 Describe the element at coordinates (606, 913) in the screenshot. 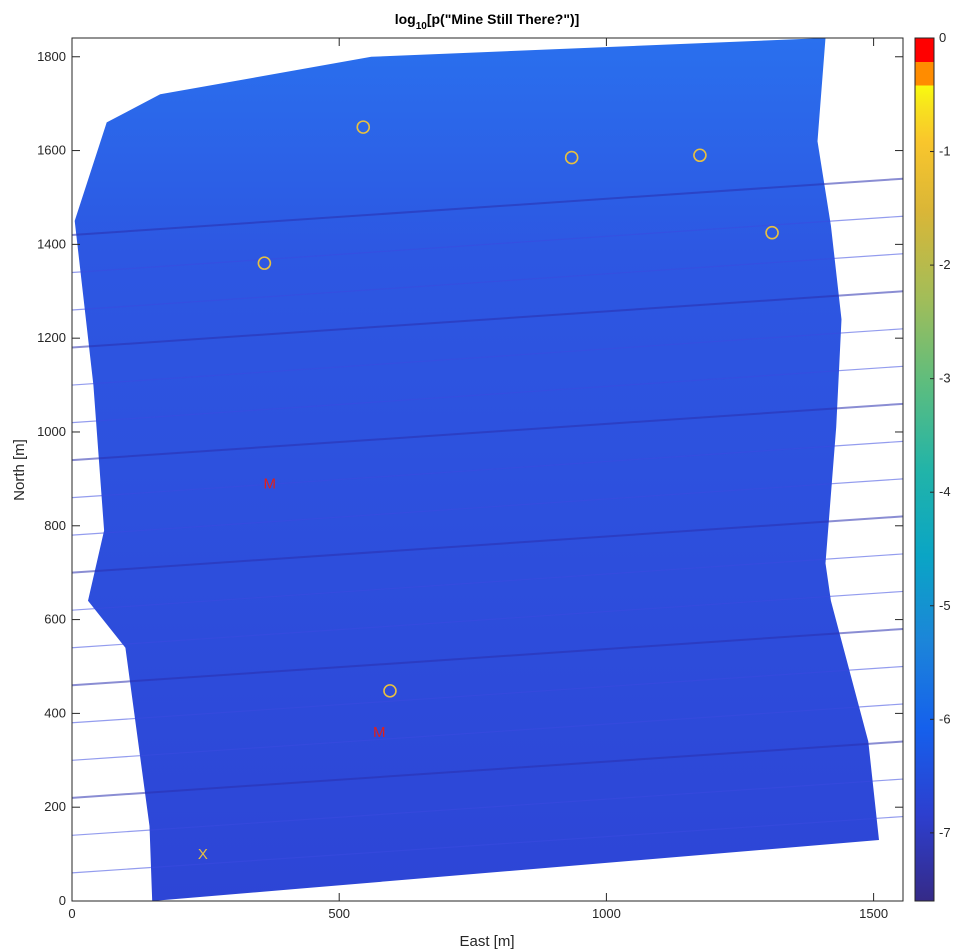

I see `x-tick-label: 1000` at that location.